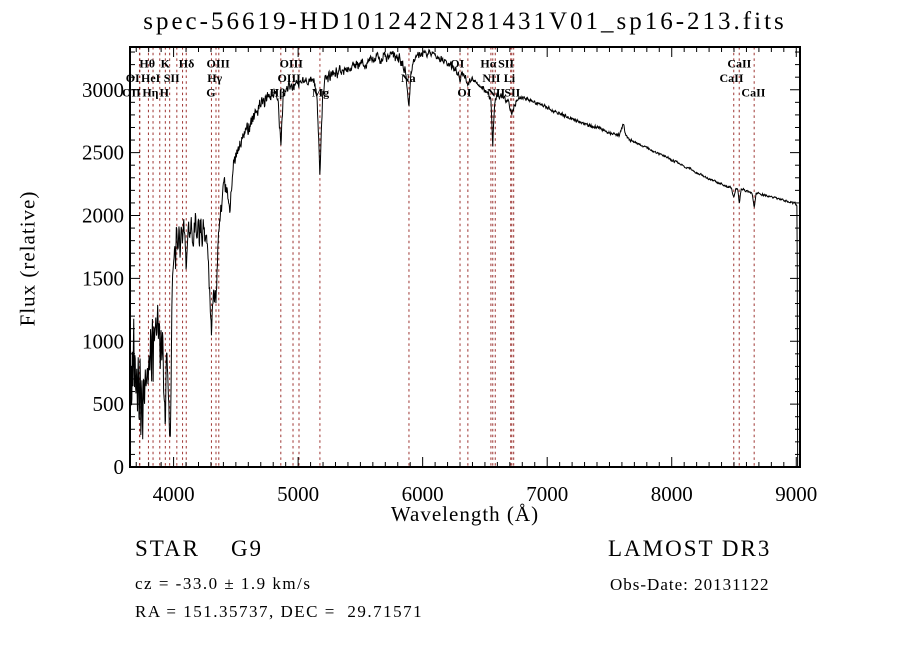 The image size is (900, 649). What do you see at coordinates (103, 278) in the screenshot?
I see `y-tick-label: 1500` at bounding box center [103, 278].